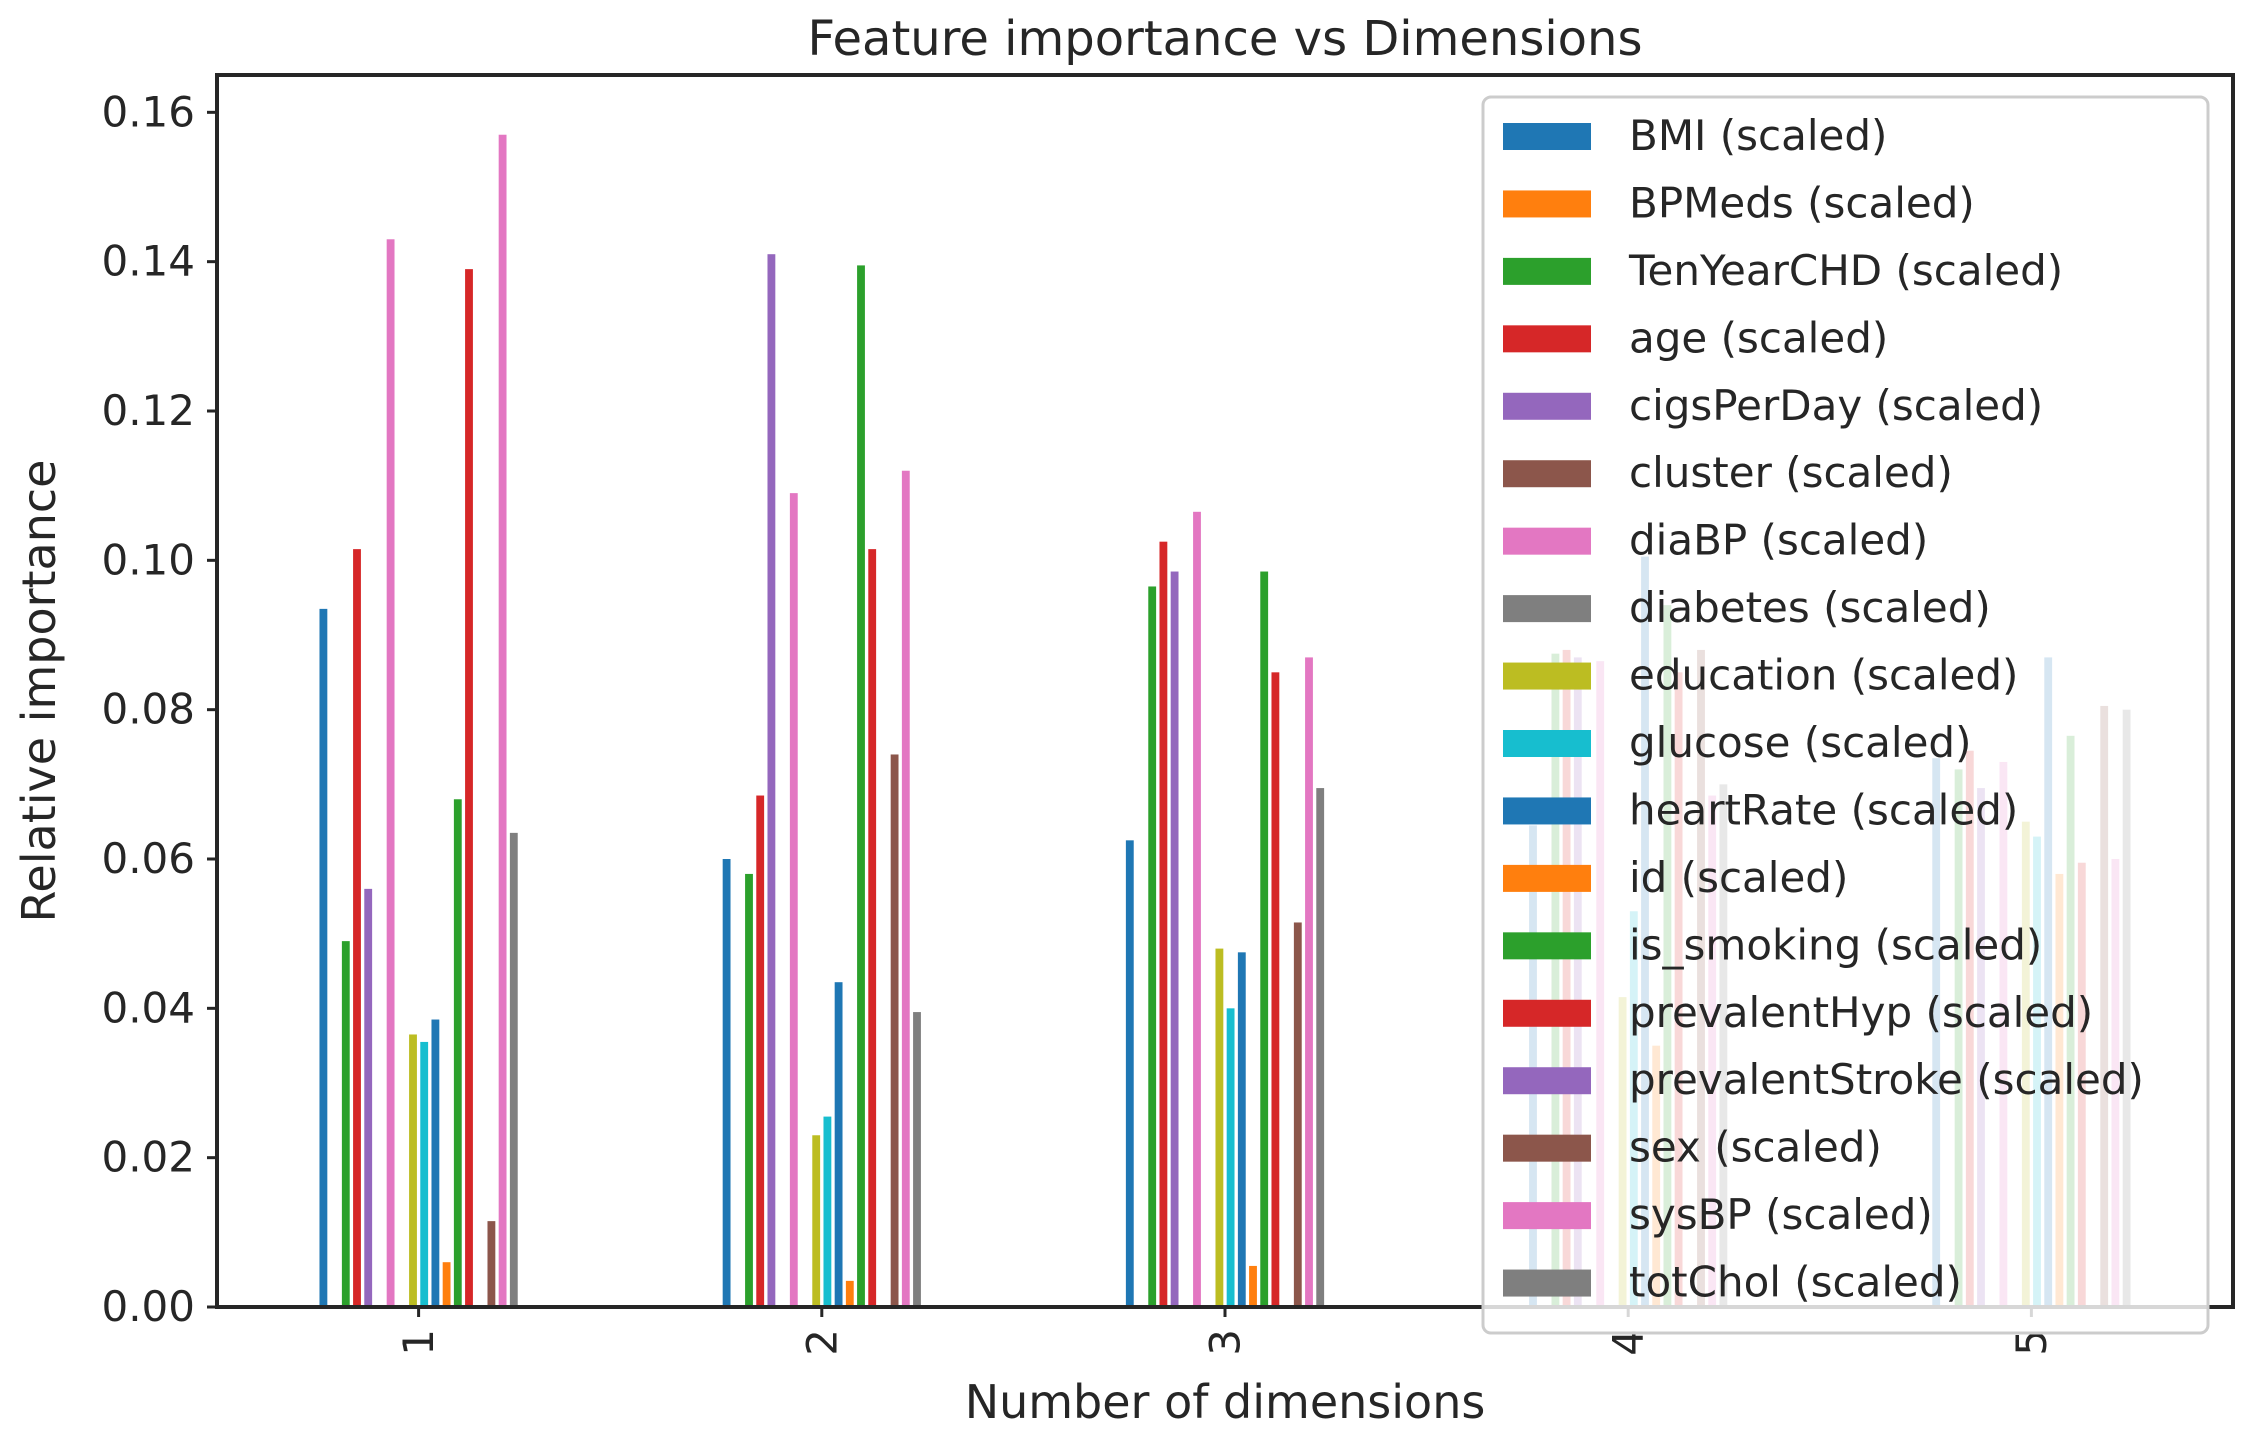 This screenshot has height=1449, width=2250. I want to click on legend-label: BMI (scaled), so click(1758, 135).